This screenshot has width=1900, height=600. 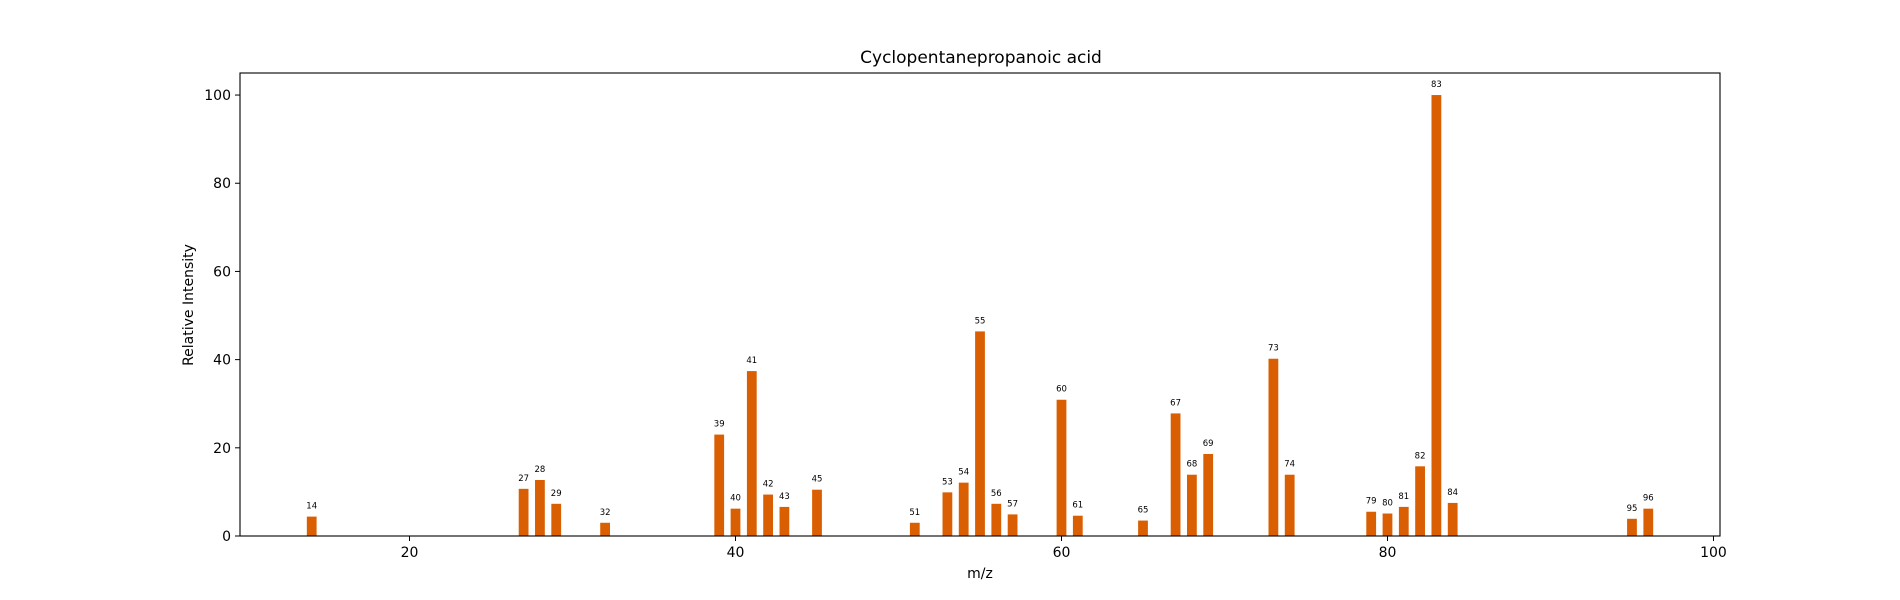 I want to click on bar-label-mz-51: 51, so click(x=914, y=513).